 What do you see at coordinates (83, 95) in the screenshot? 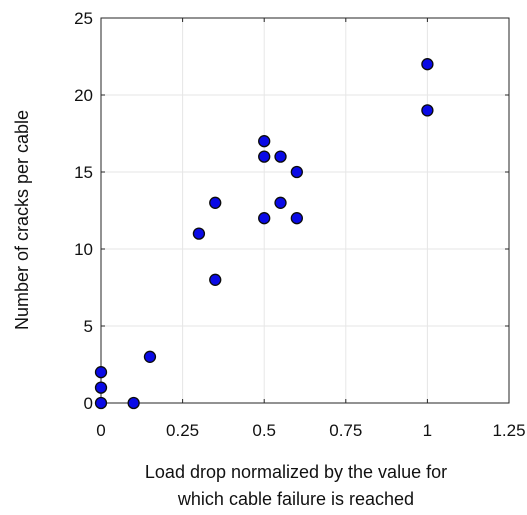
I see `y-tick-label: 20` at bounding box center [83, 95].